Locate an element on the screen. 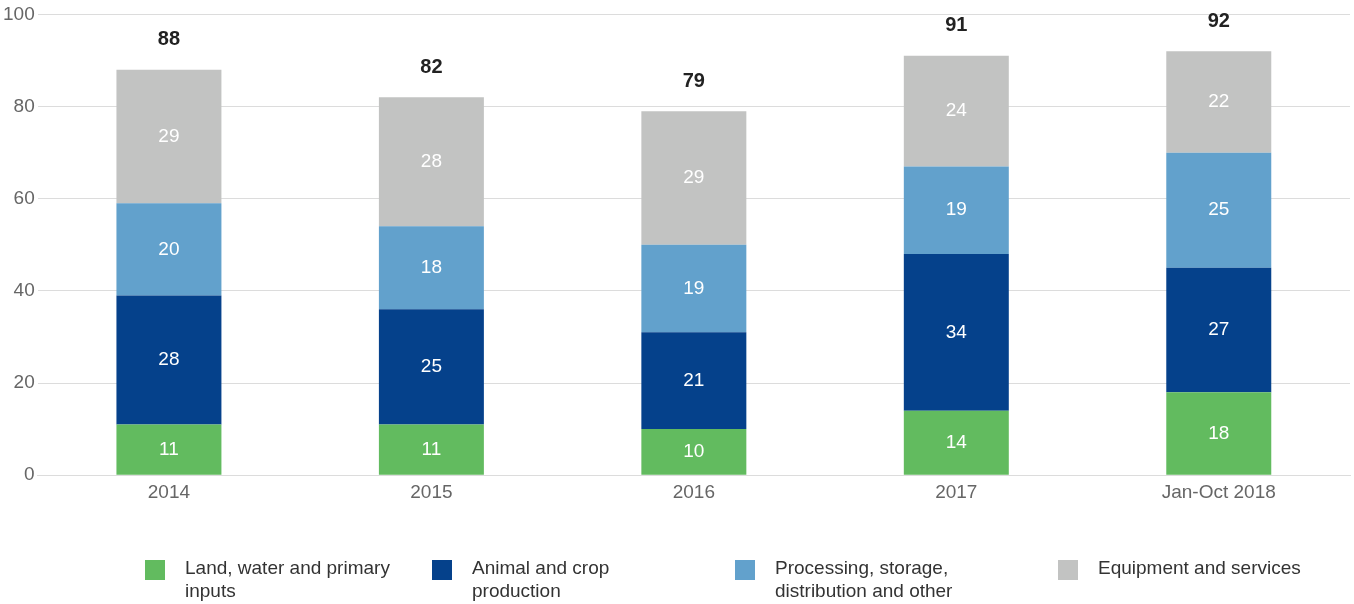  y-tick-label: 0 is located at coordinates (29, 474).